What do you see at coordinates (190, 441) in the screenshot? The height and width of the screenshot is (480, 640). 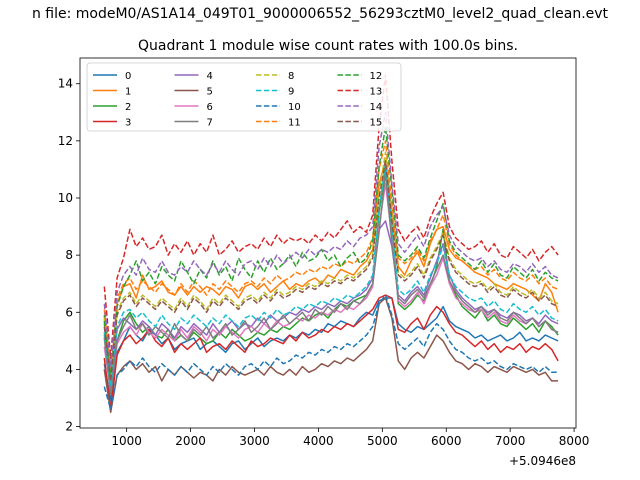 I see `x-tick-label: 2000` at bounding box center [190, 441].